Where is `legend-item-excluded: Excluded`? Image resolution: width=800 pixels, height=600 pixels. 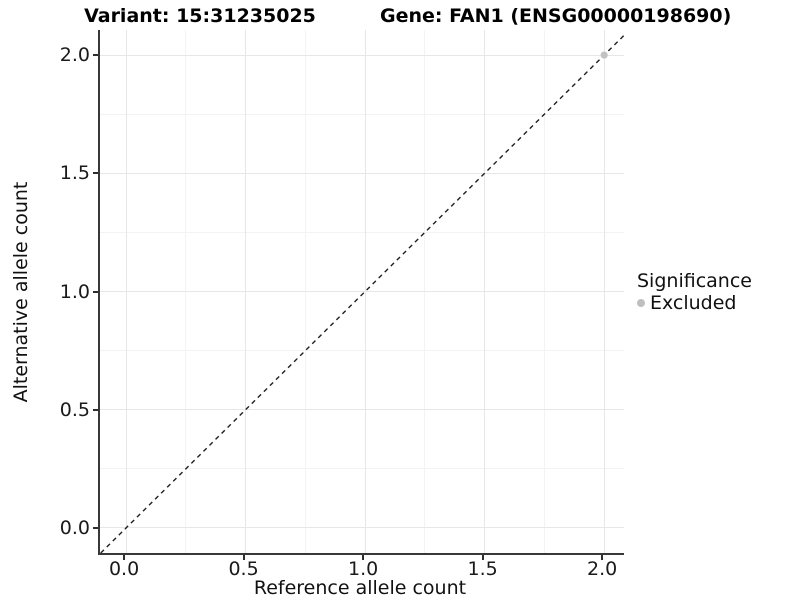 legend-item-excluded: Excluded is located at coordinates (694, 303).